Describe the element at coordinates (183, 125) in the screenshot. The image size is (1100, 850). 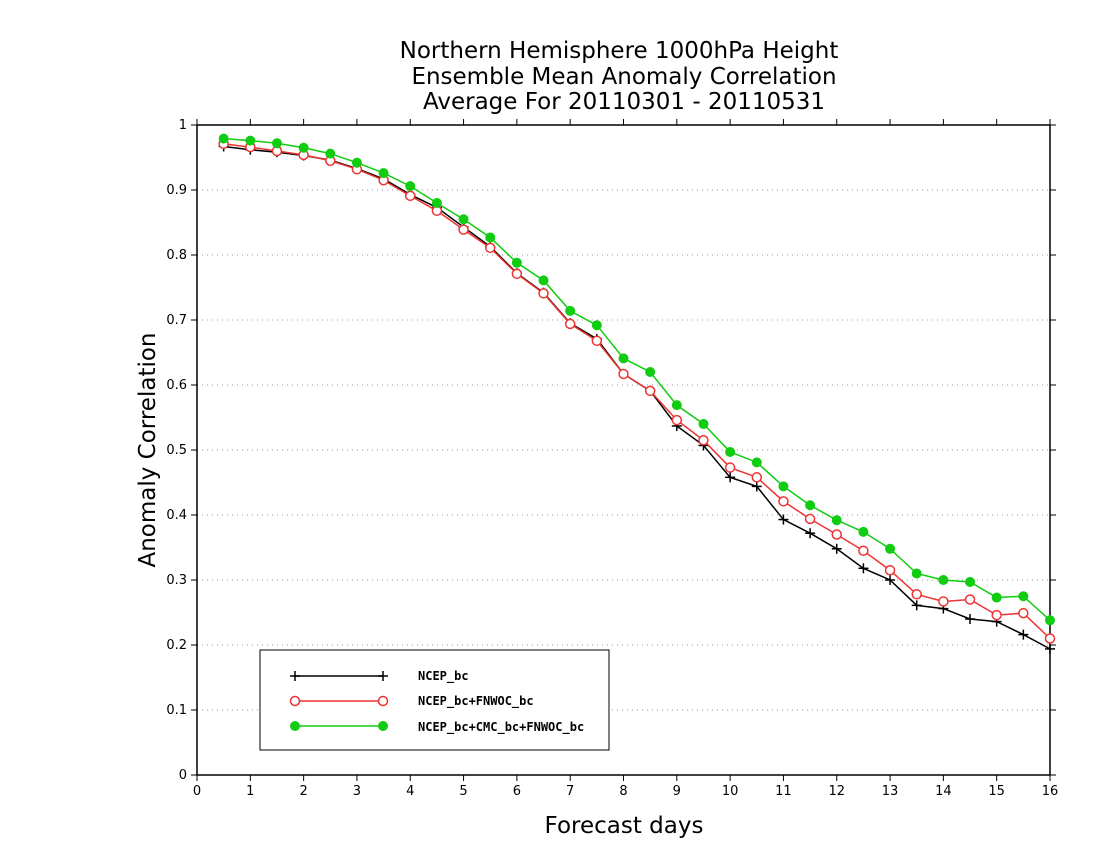
I see `y-tick-label: 1` at that location.